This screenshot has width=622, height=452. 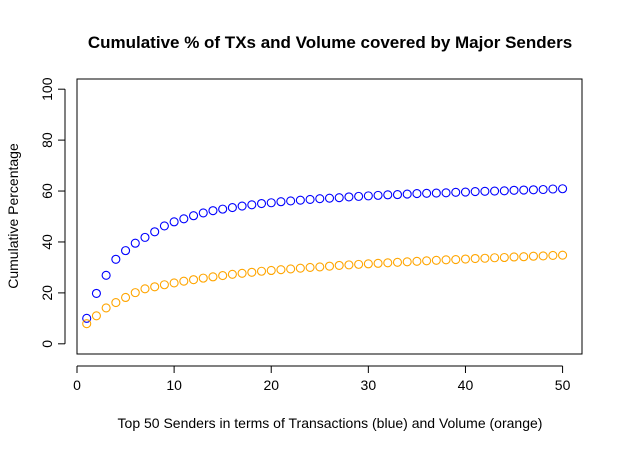 I want to click on y-axis: 0 20 40 60 80 100, so click(x=52, y=212).